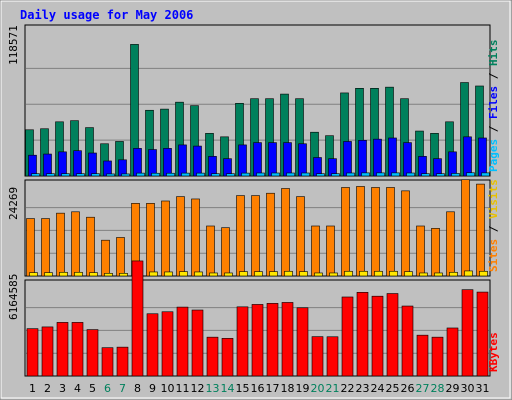  What do you see at coordinates (333, 388) in the screenshot?
I see `x-tick-label-day-21: 21` at bounding box center [333, 388].